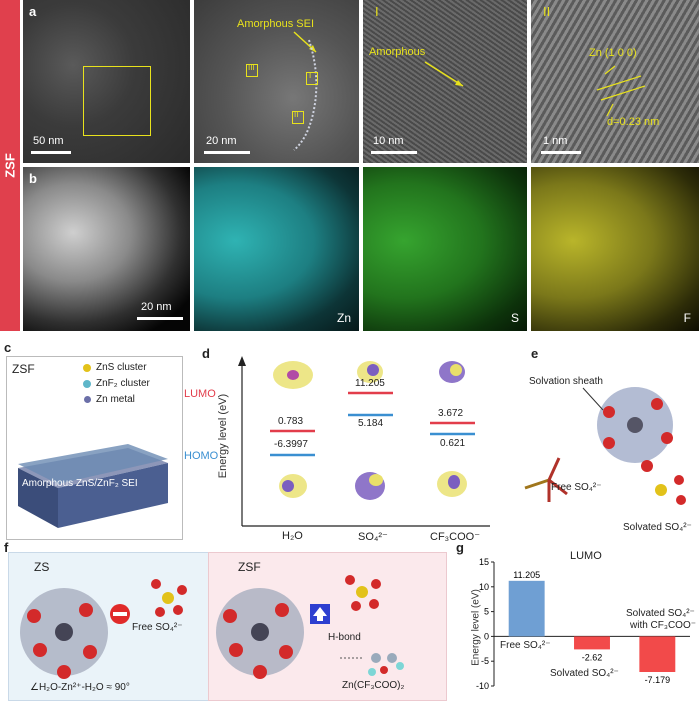  What do you see at coordinates (221, 141) in the screenshot?
I see `scale-label-20nm: 20 nm` at bounding box center [221, 141].